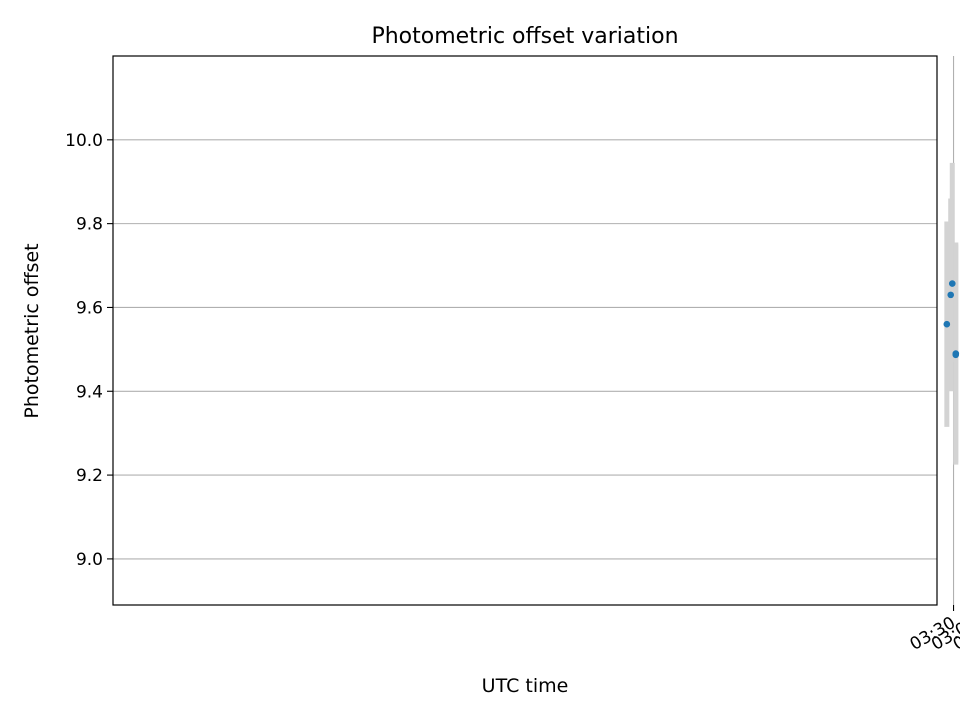 This screenshot has width=960, height=724. What do you see at coordinates (89, 350) in the screenshot?
I see `y-axis-ticks: 9.0 9.2 9.4 9.6 9.8 10.0` at bounding box center [89, 350].